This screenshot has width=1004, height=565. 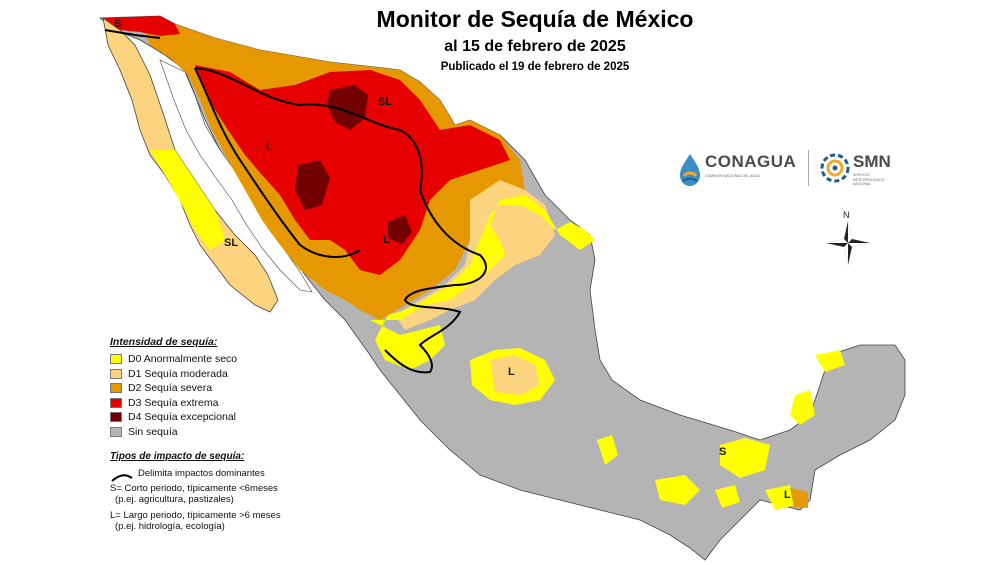 I want to click on published-date: Publicado el 19 de febrero de 2025, so click(x=535, y=67).